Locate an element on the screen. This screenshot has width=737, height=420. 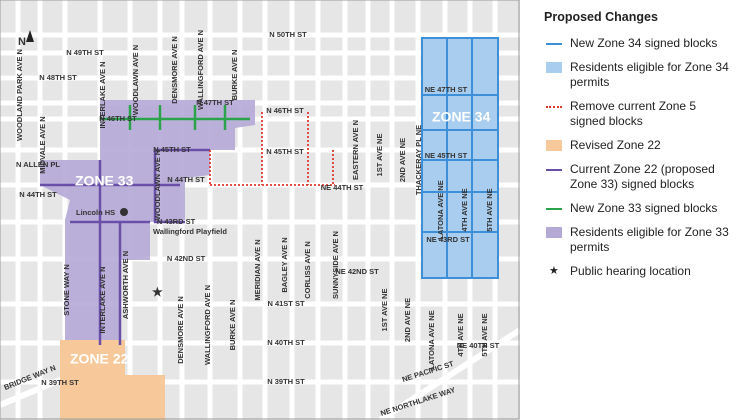
street-label: MERIDIAN AVE N is located at coordinates (257, 269).